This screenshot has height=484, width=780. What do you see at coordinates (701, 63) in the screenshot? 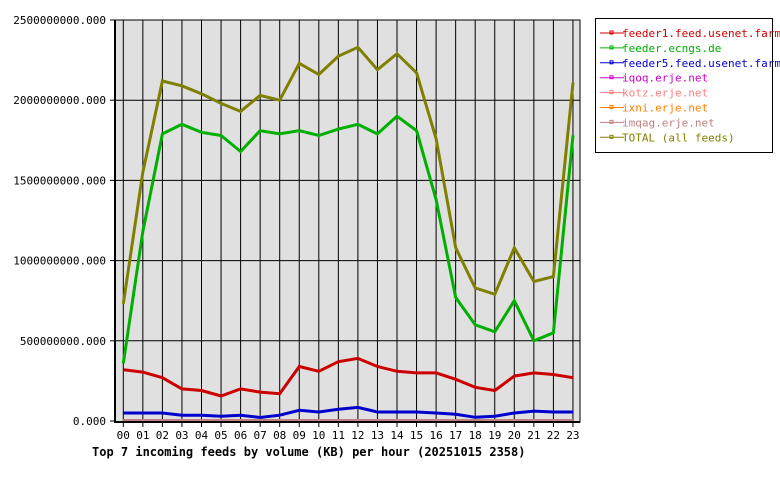
I see `legend-label: feeder5.feed.usenet.farm` at bounding box center [701, 63].